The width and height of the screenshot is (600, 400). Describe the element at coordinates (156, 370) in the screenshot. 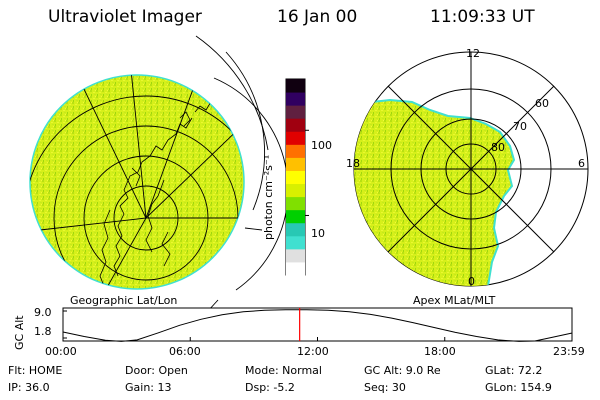

I see `status-door: Door: Open` at that location.